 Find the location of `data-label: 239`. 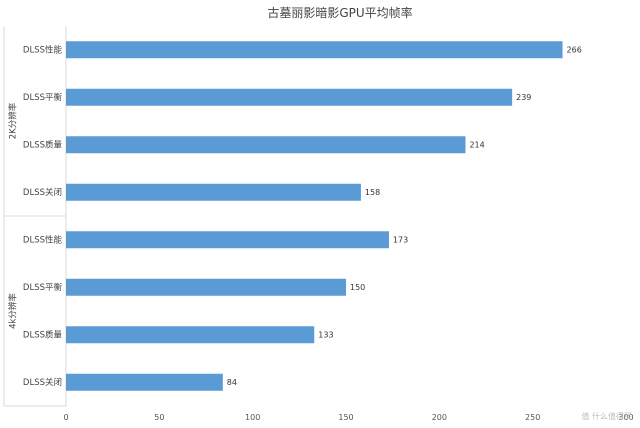

data-label: 239 is located at coordinates (523, 97).